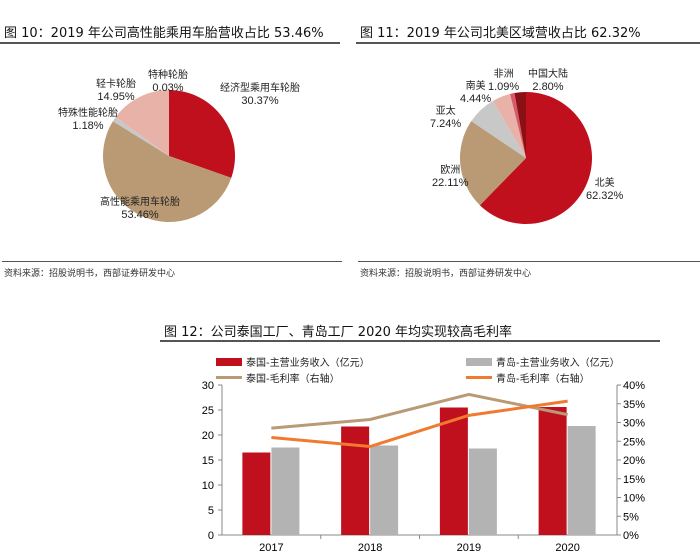 The height and width of the screenshot is (555, 700). I want to click on pie1-label-special: 特殊性能轮胎 1.18%, so click(88, 120).